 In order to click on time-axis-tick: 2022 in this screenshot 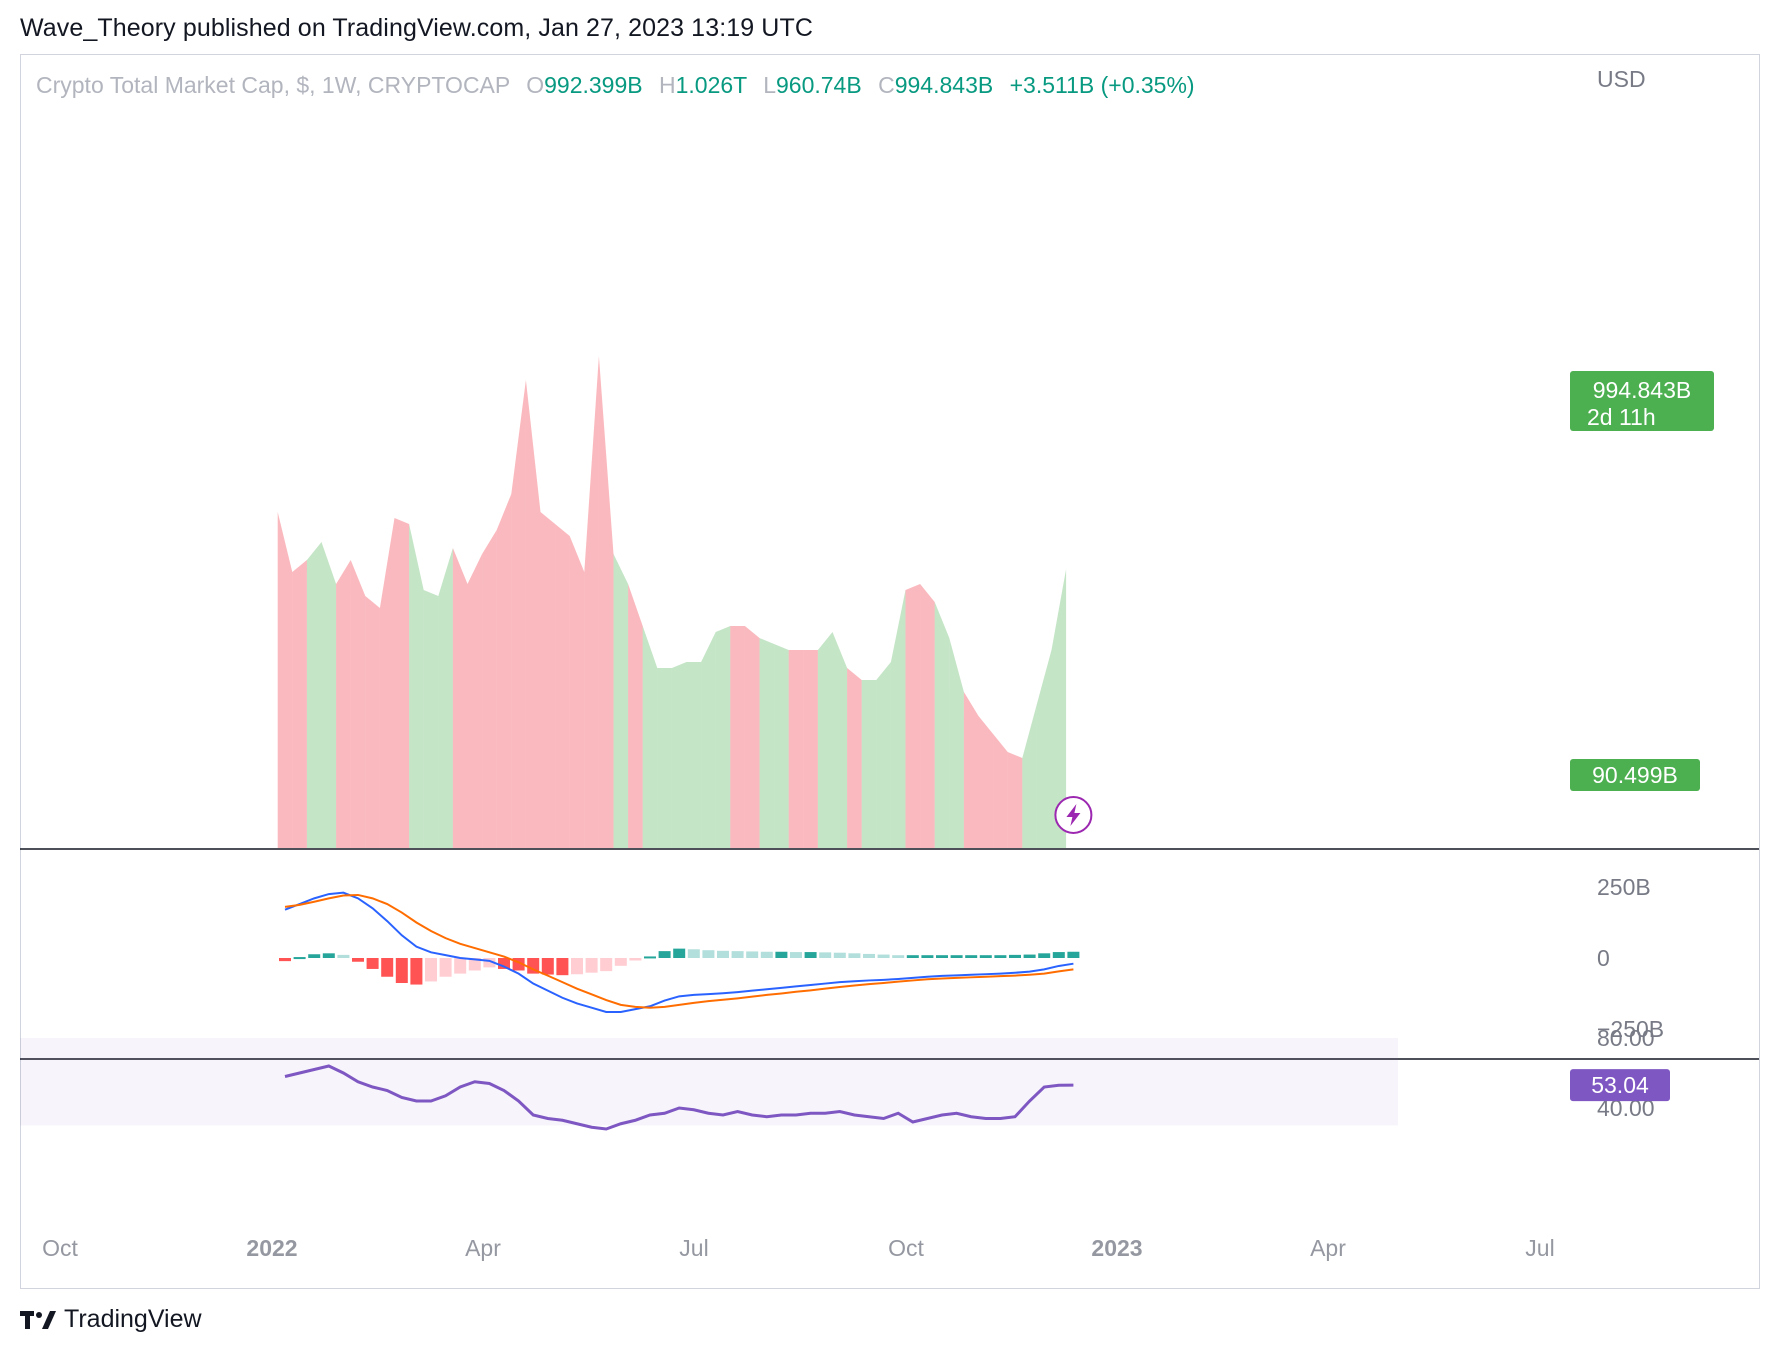, I will do `click(271, 1248)`.